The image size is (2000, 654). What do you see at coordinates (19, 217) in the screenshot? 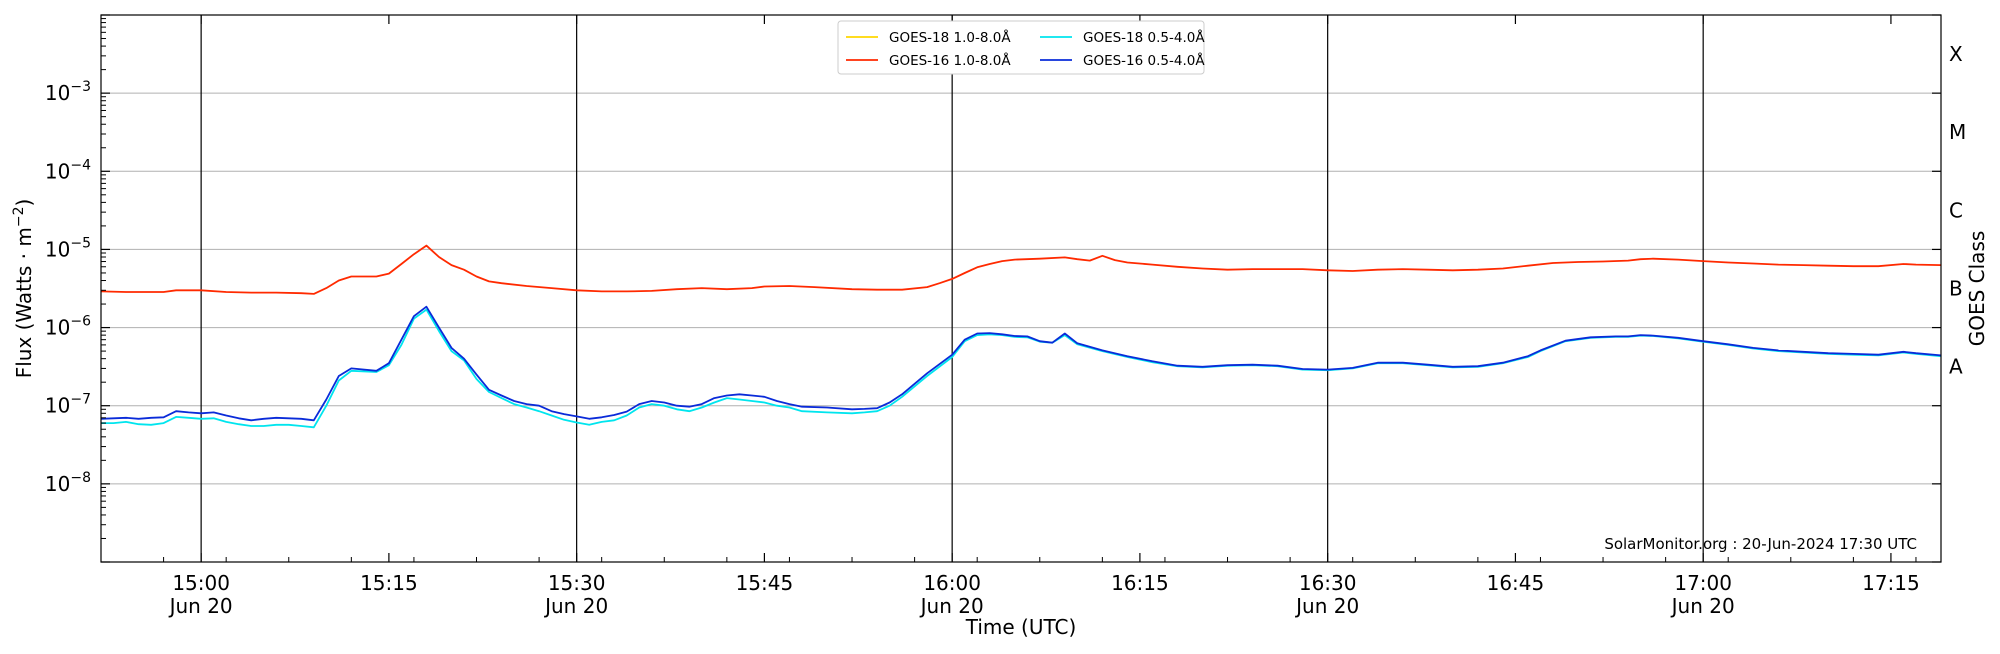
I see `y-axis-label-exponent: −2` at bounding box center [19, 217].